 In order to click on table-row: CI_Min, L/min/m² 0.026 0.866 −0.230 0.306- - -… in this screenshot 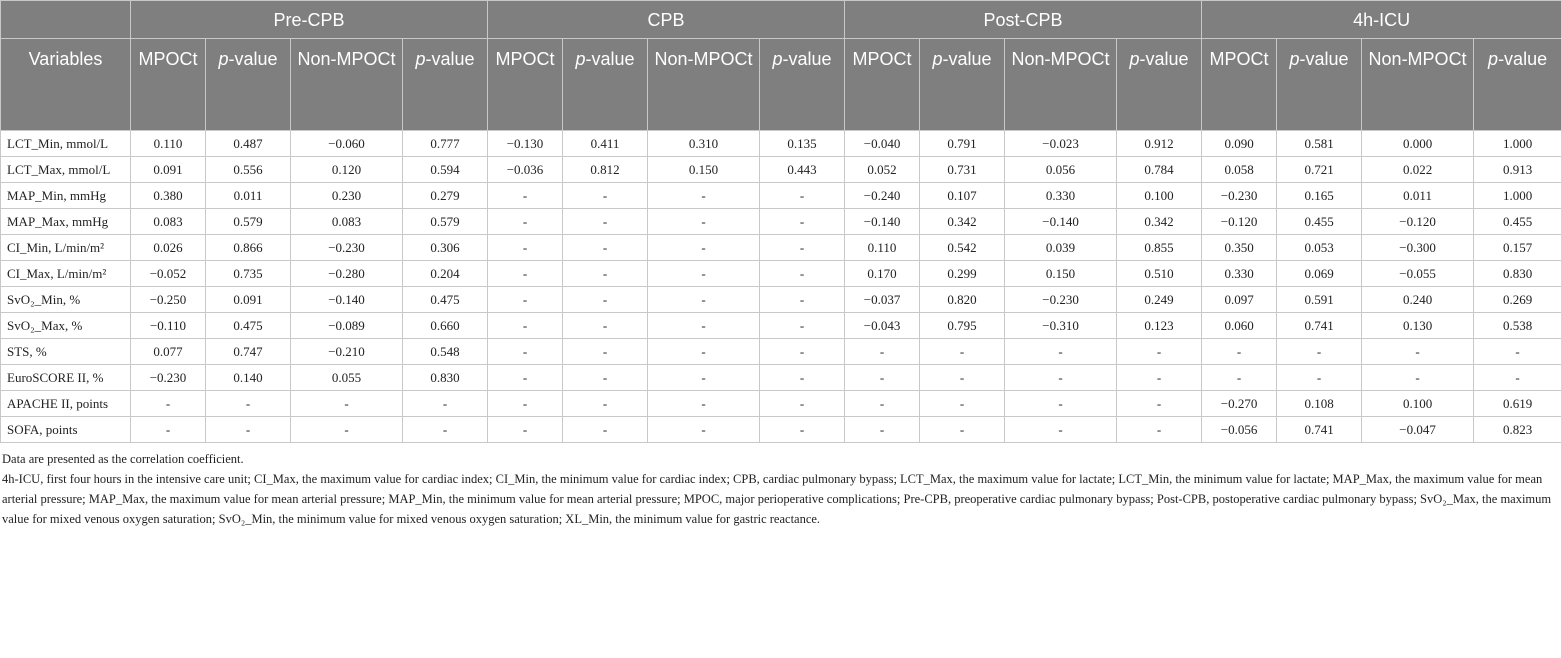, I will do `click(780, 247)`.